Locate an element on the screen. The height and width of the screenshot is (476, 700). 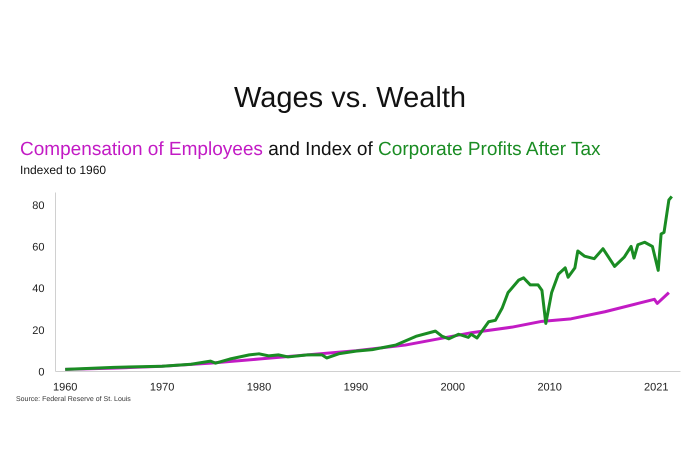
x-tick-label: 2000 is located at coordinates (453, 388).